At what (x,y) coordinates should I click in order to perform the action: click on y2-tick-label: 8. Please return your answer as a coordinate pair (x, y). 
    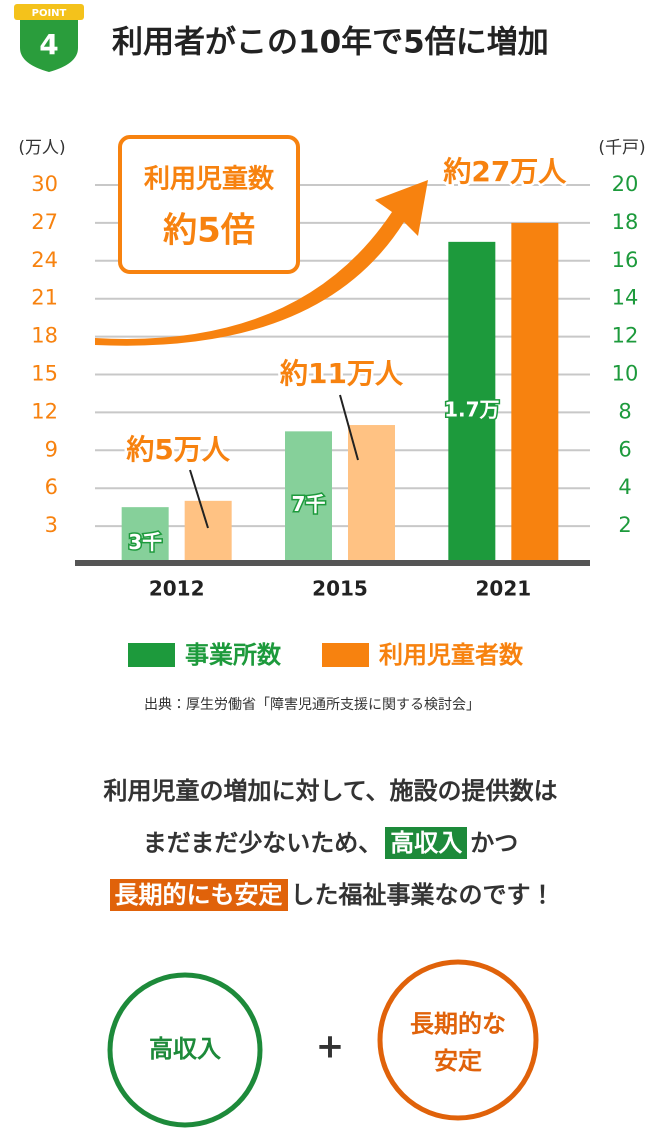
    Looking at the image, I should click on (624, 411).